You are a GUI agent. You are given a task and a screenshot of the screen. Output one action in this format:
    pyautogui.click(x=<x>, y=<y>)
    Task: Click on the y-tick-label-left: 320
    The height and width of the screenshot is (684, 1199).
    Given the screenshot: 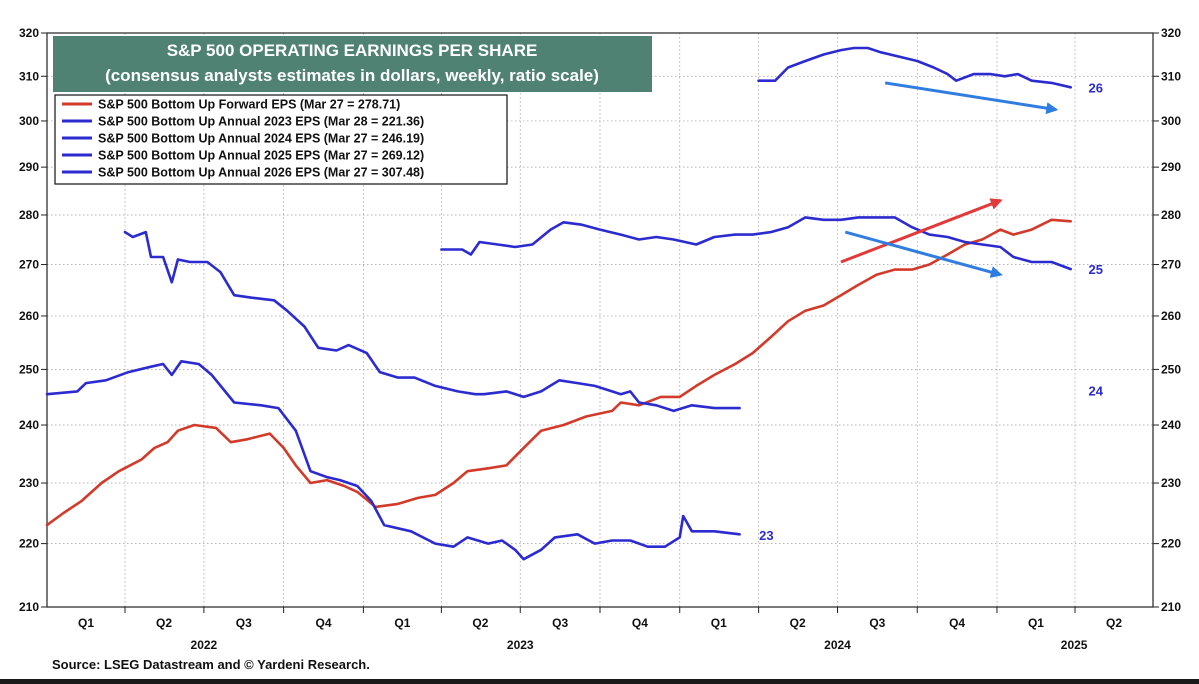 What is the action you would take?
    pyautogui.click(x=29, y=33)
    